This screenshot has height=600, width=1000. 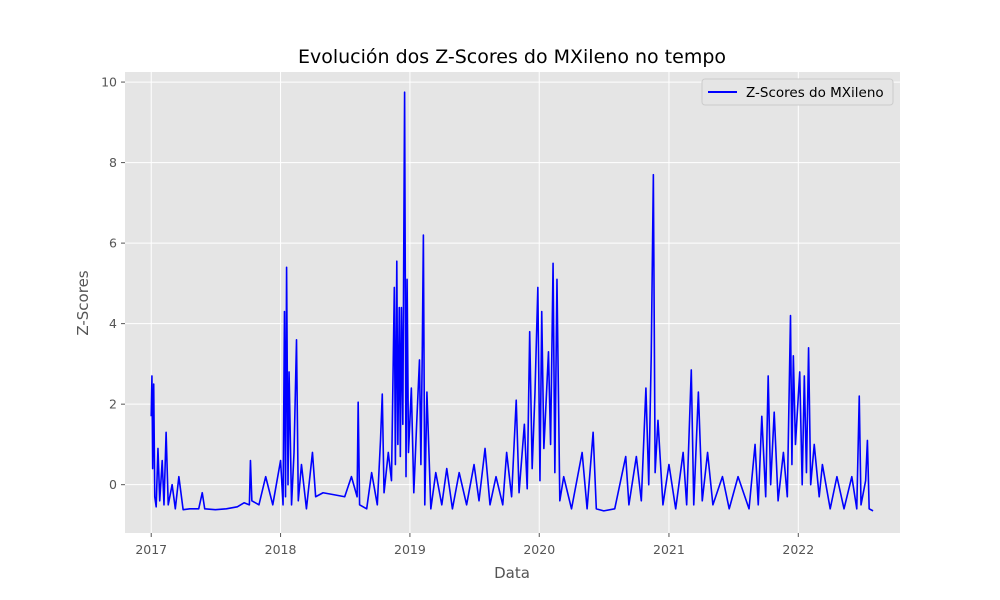 I want to click on legend-box, so click(x=797, y=92).